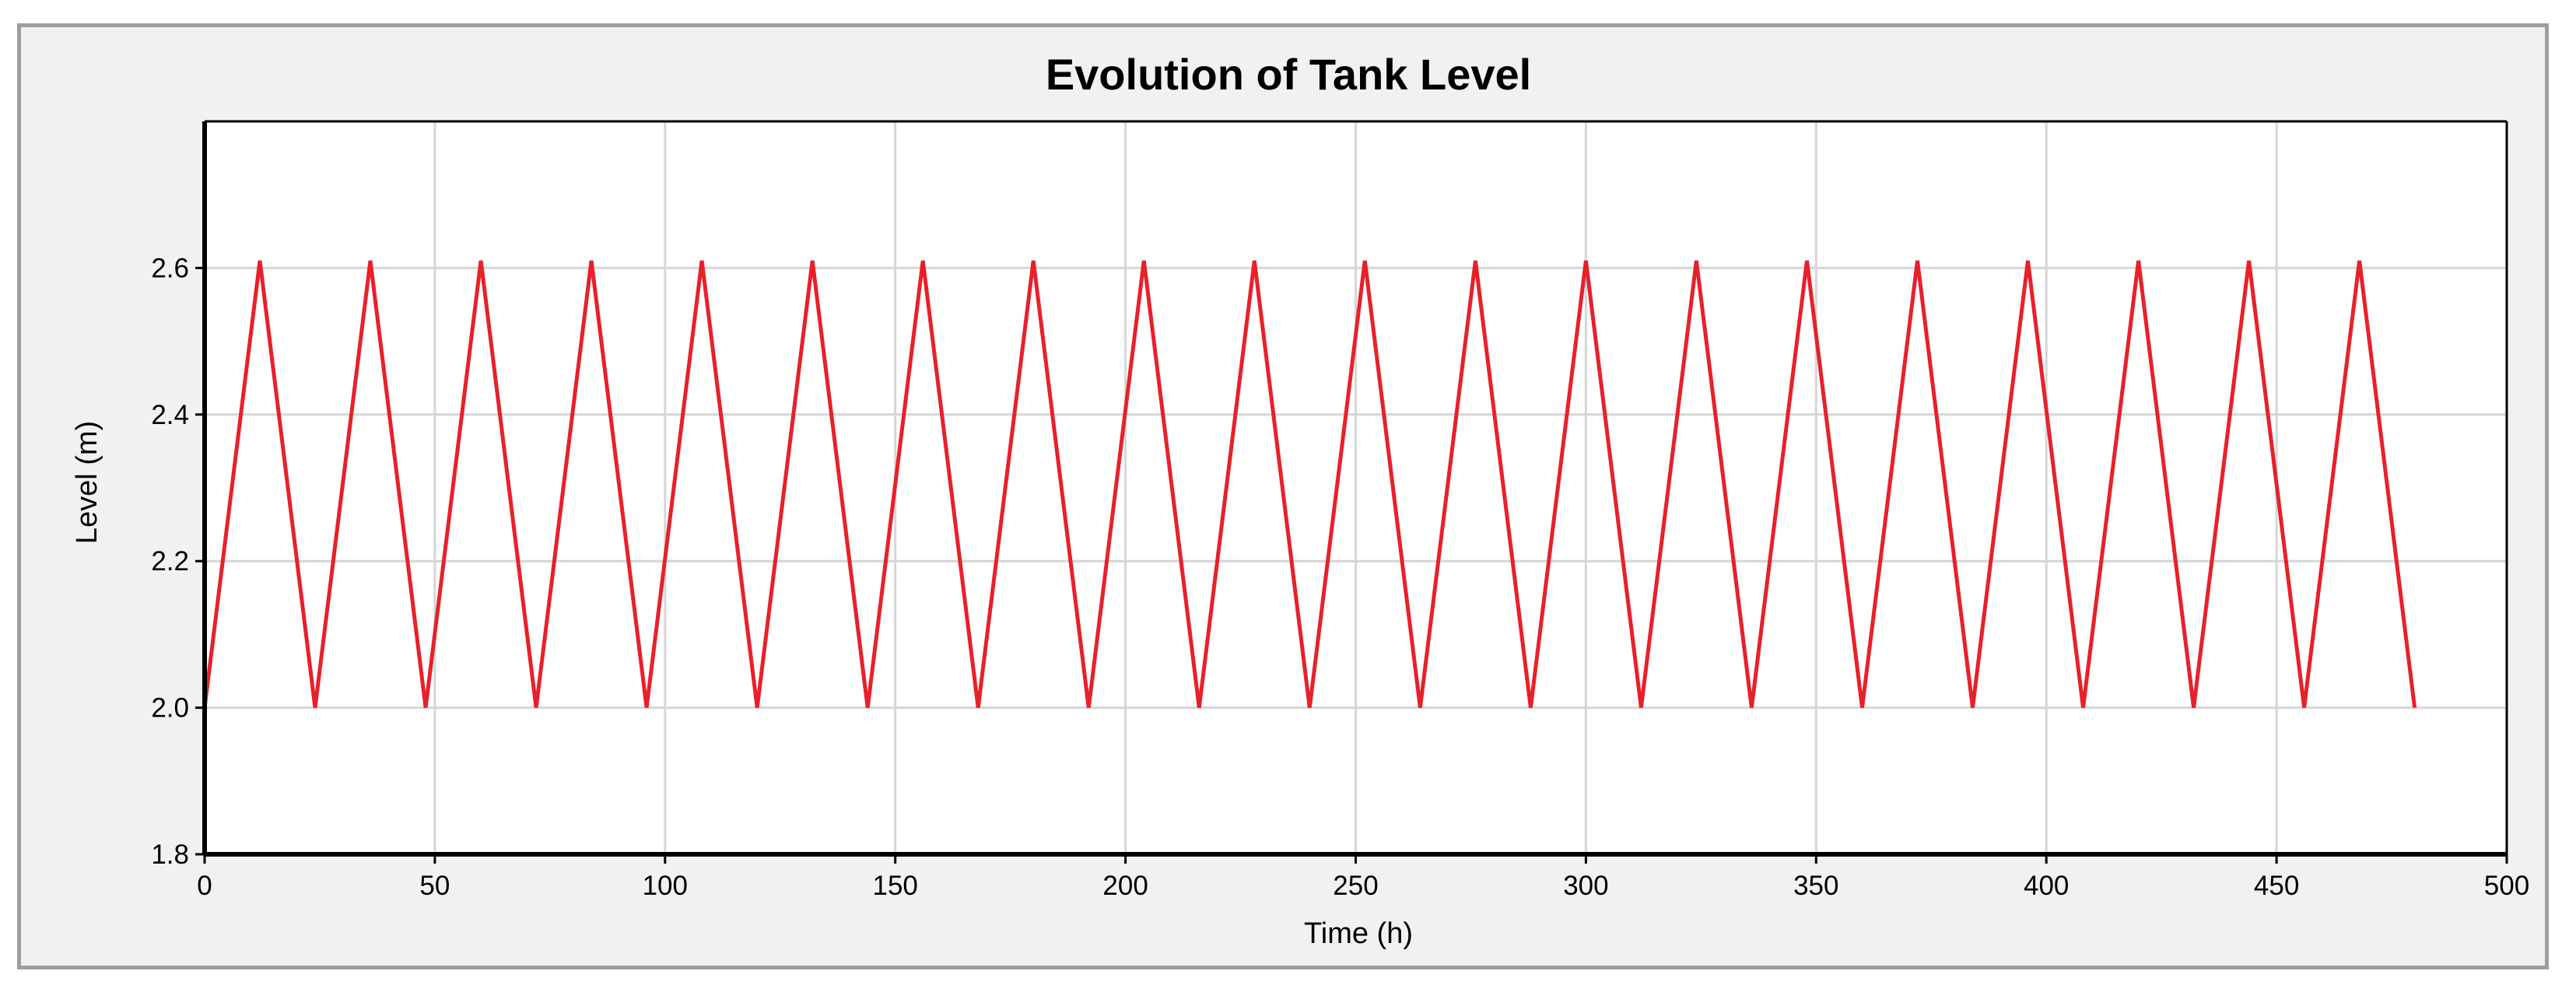 This screenshot has height=999, width=2576. Describe the element at coordinates (170, 415) in the screenshot. I see `y-tick-label: 2.4` at that location.